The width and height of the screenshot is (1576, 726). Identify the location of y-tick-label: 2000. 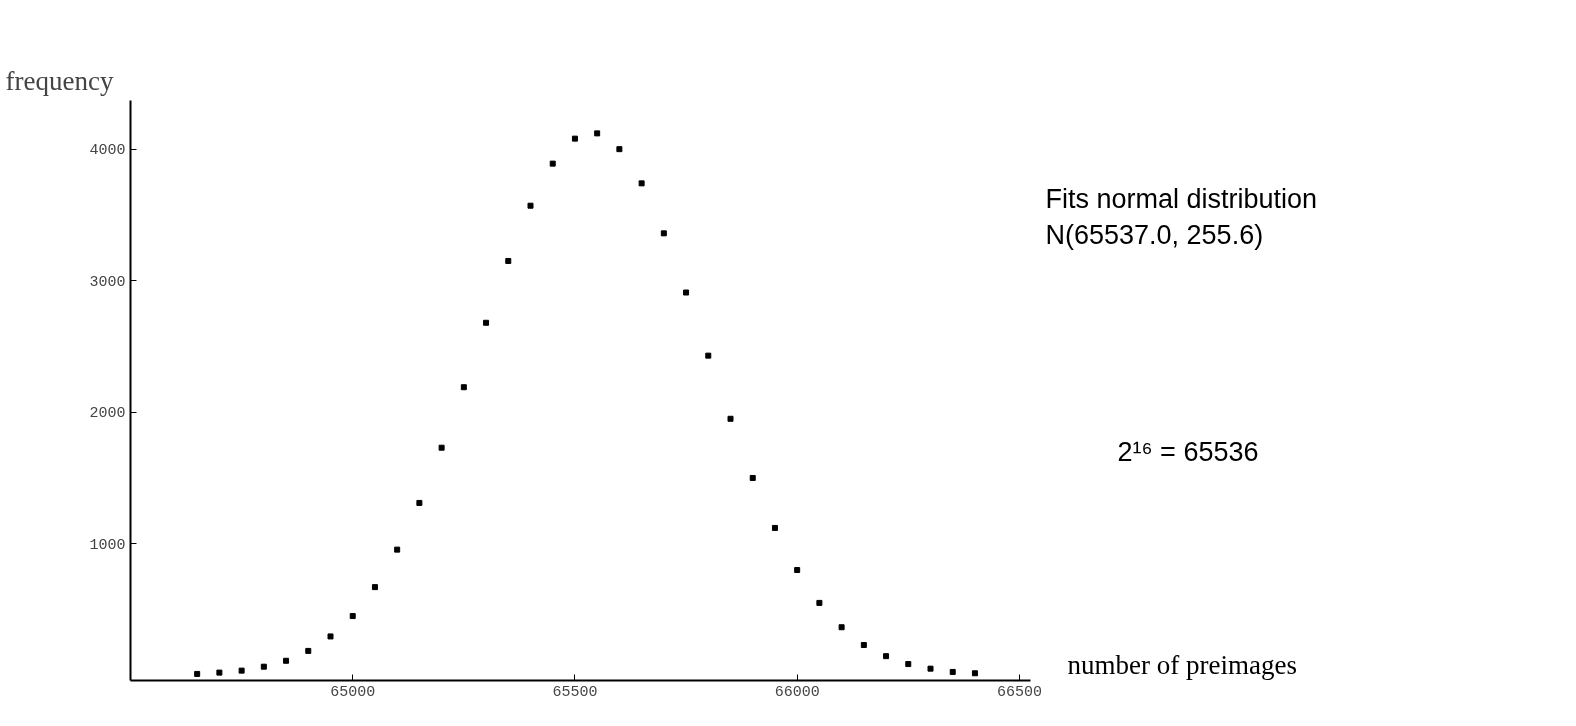
(107, 414).